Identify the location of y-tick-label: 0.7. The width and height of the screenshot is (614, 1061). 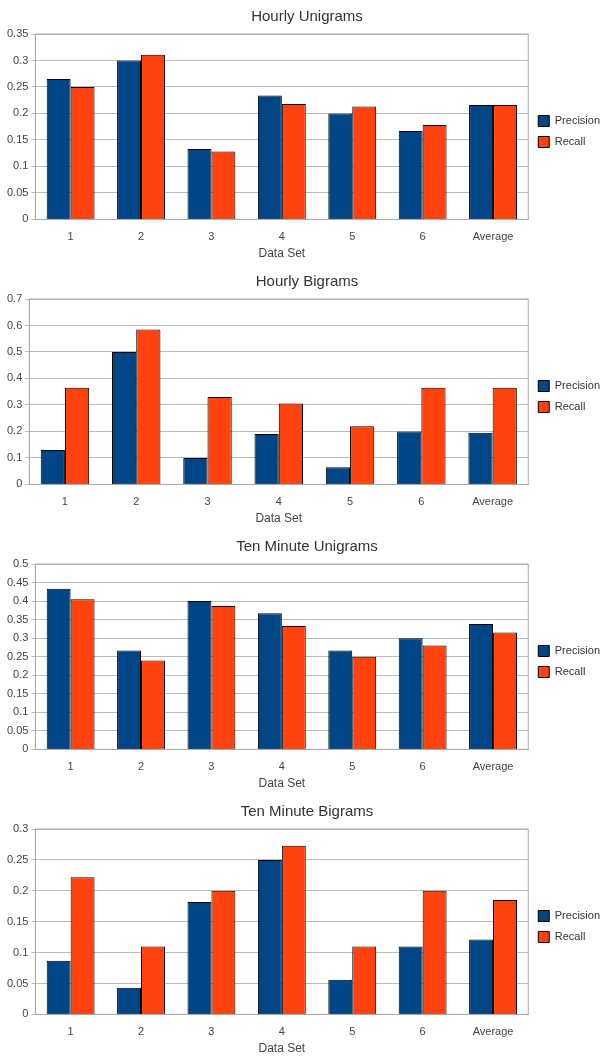
(14, 298).